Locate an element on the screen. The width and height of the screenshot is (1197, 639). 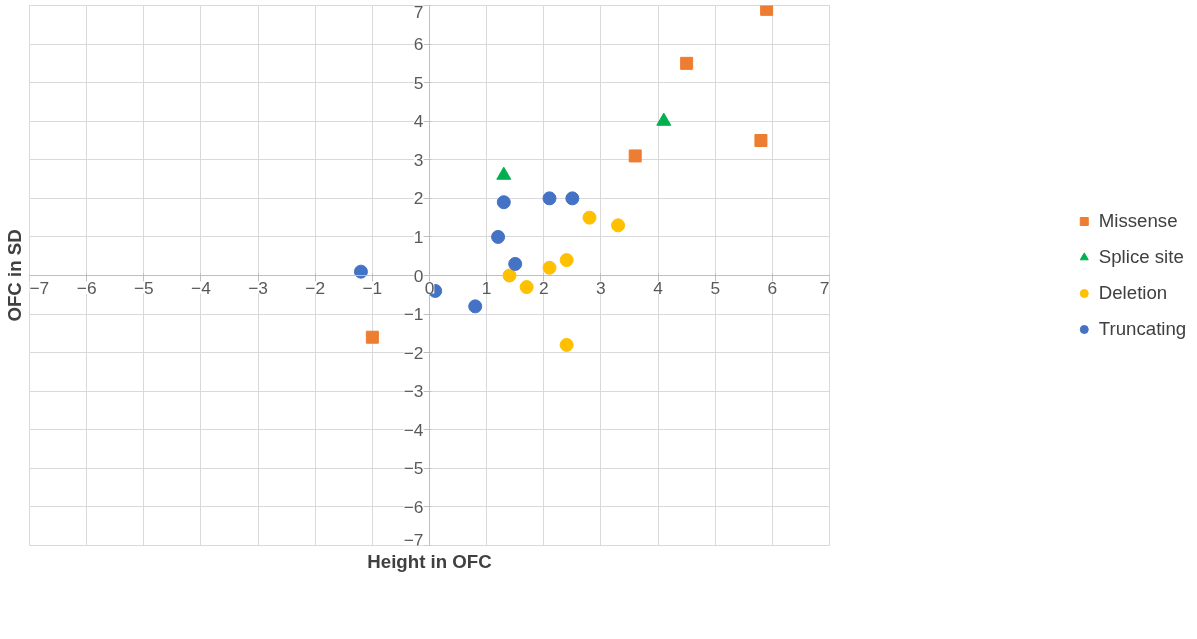
legend-label: Missense is located at coordinates (1138, 221).